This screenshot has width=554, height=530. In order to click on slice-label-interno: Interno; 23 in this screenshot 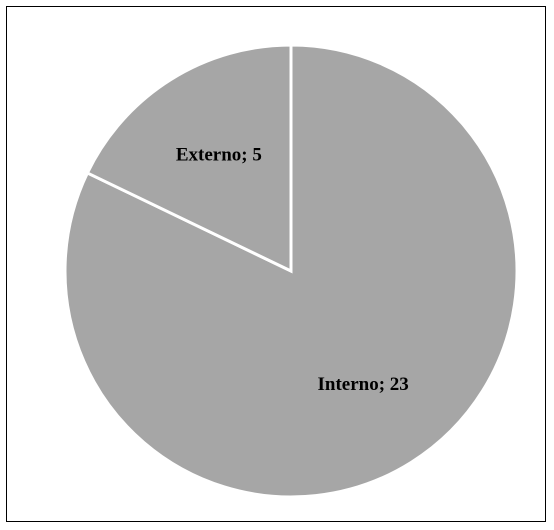, I will do `click(362, 384)`.